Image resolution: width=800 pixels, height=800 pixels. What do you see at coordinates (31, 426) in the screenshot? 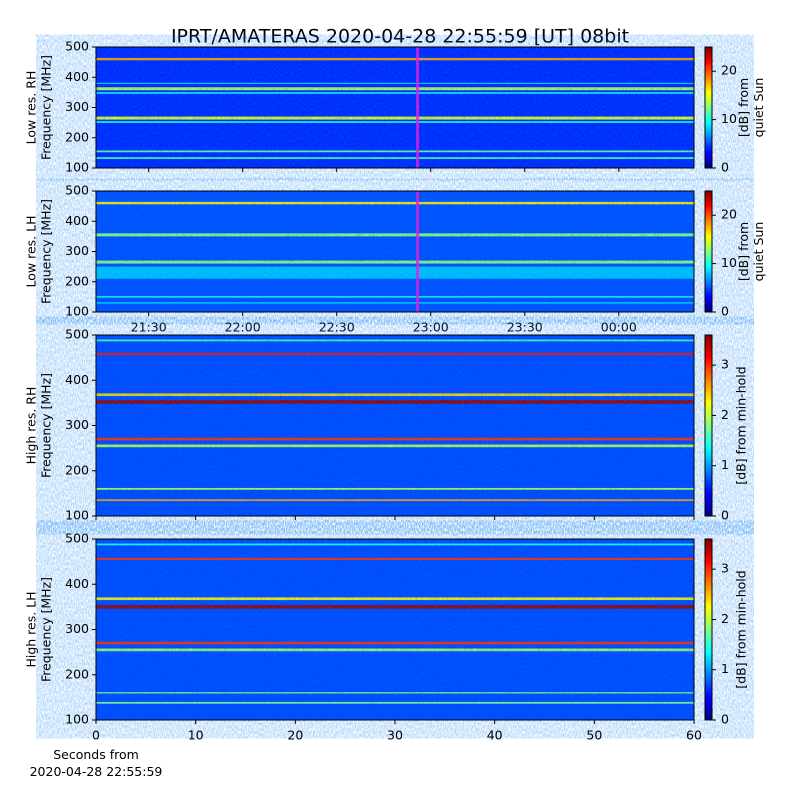
I see `y-axis-label: High res. RH` at bounding box center [31, 426].